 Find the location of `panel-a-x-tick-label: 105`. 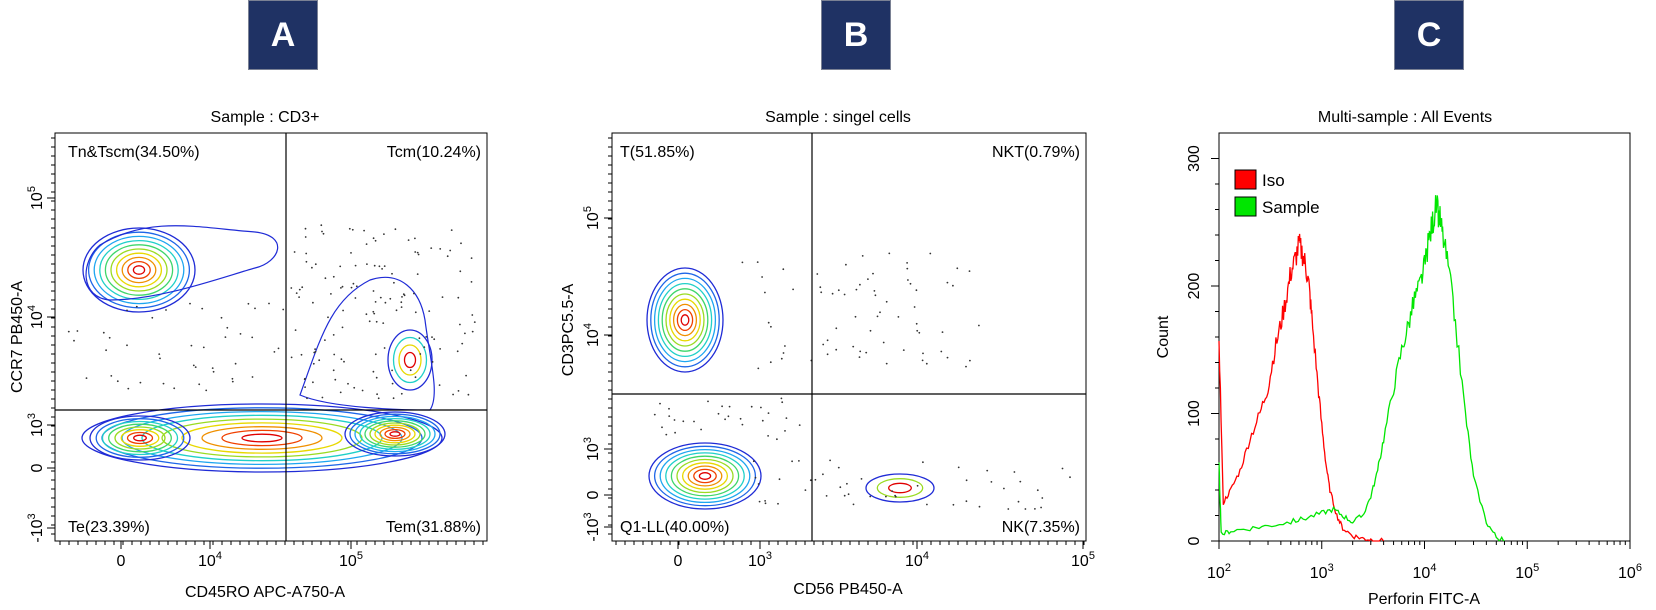

panel-a-x-tick-label: 105 is located at coordinates (351, 560).